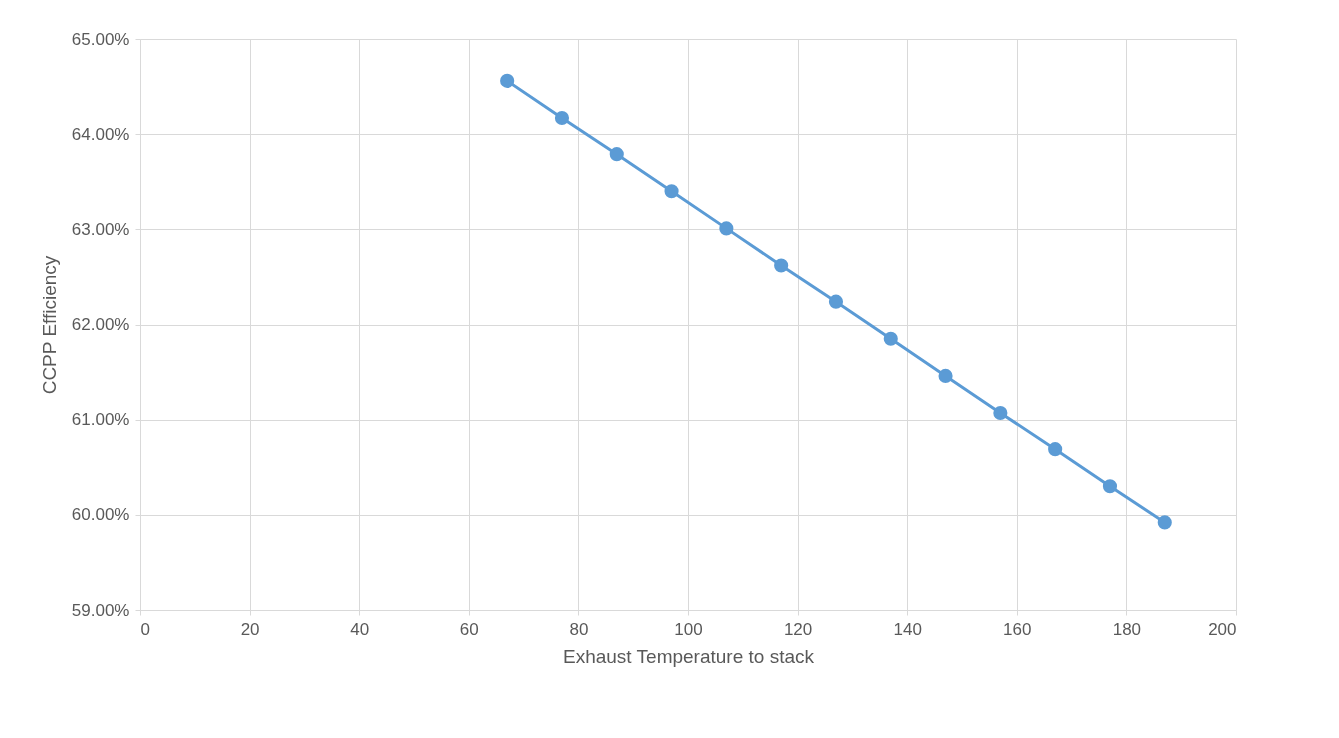 The height and width of the screenshot is (738, 1339). What do you see at coordinates (1017, 629) in the screenshot?
I see `x-tick-label: 160` at bounding box center [1017, 629].